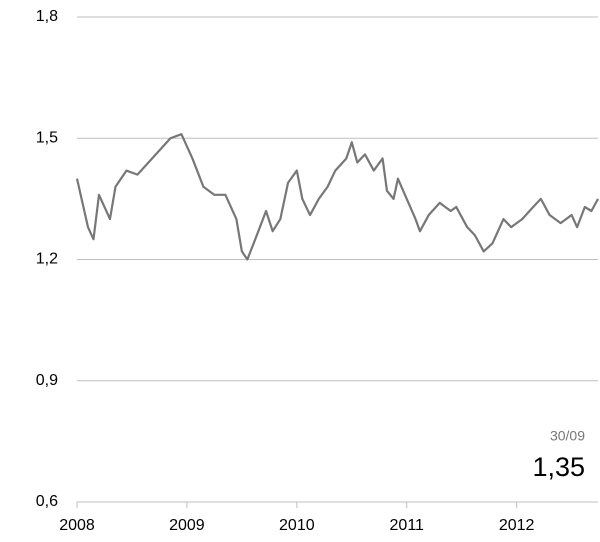  What do you see at coordinates (47, 16) in the screenshot?
I see `y-tick-label: 1,8` at bounding box center [47, 16].